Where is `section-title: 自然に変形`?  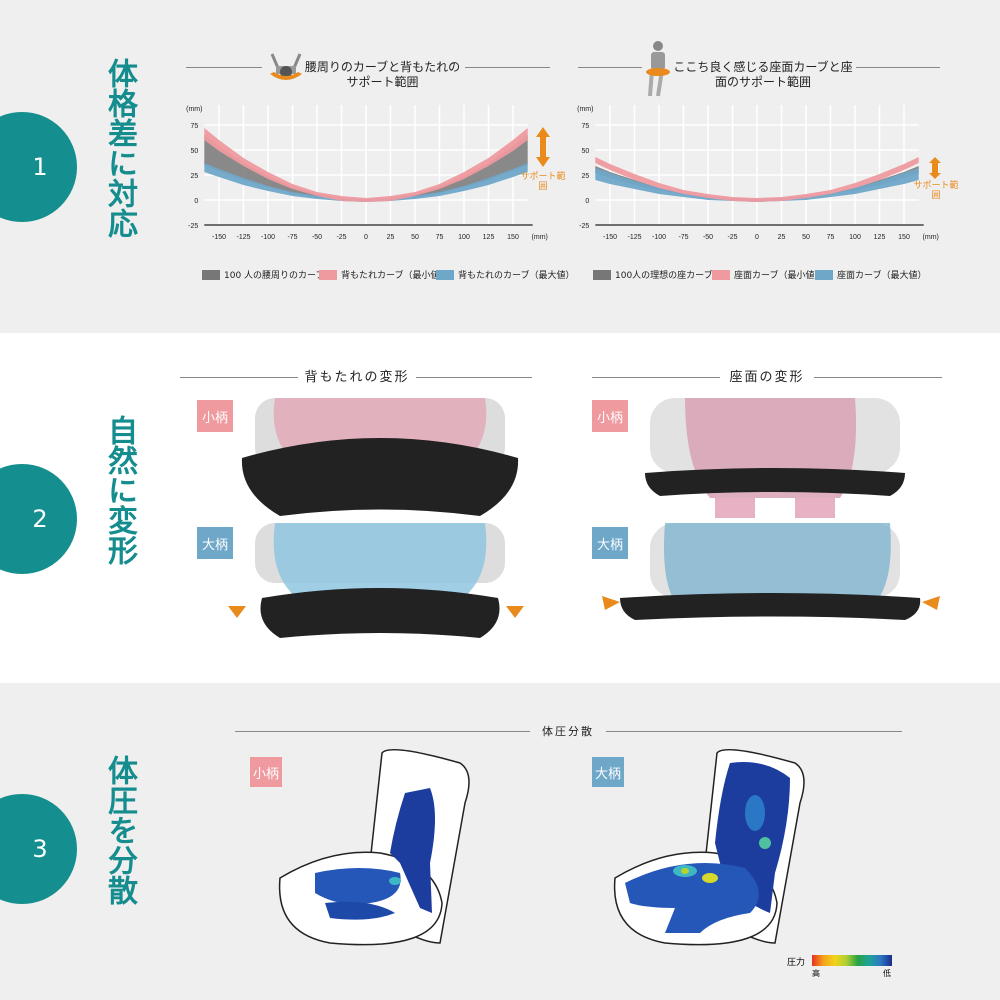 section-title: 自然に変形 is located at coordinates (119, 490).